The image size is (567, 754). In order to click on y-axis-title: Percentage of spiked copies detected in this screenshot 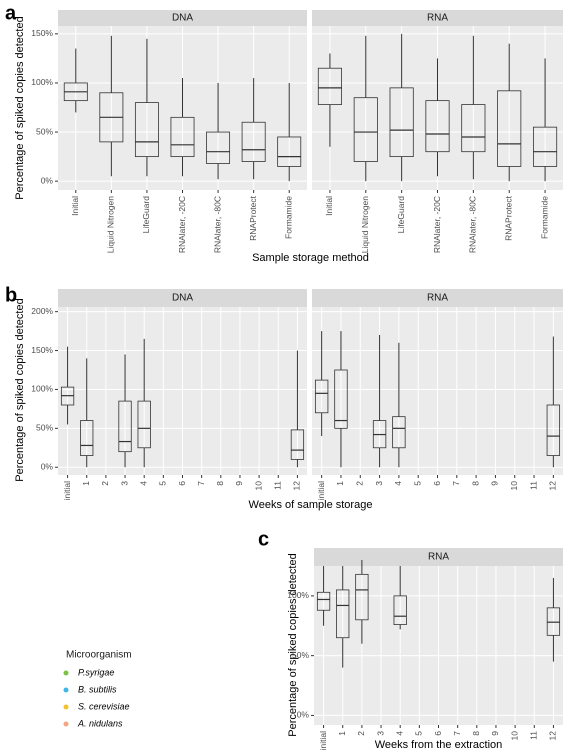, I will do `click(20, 107)`.